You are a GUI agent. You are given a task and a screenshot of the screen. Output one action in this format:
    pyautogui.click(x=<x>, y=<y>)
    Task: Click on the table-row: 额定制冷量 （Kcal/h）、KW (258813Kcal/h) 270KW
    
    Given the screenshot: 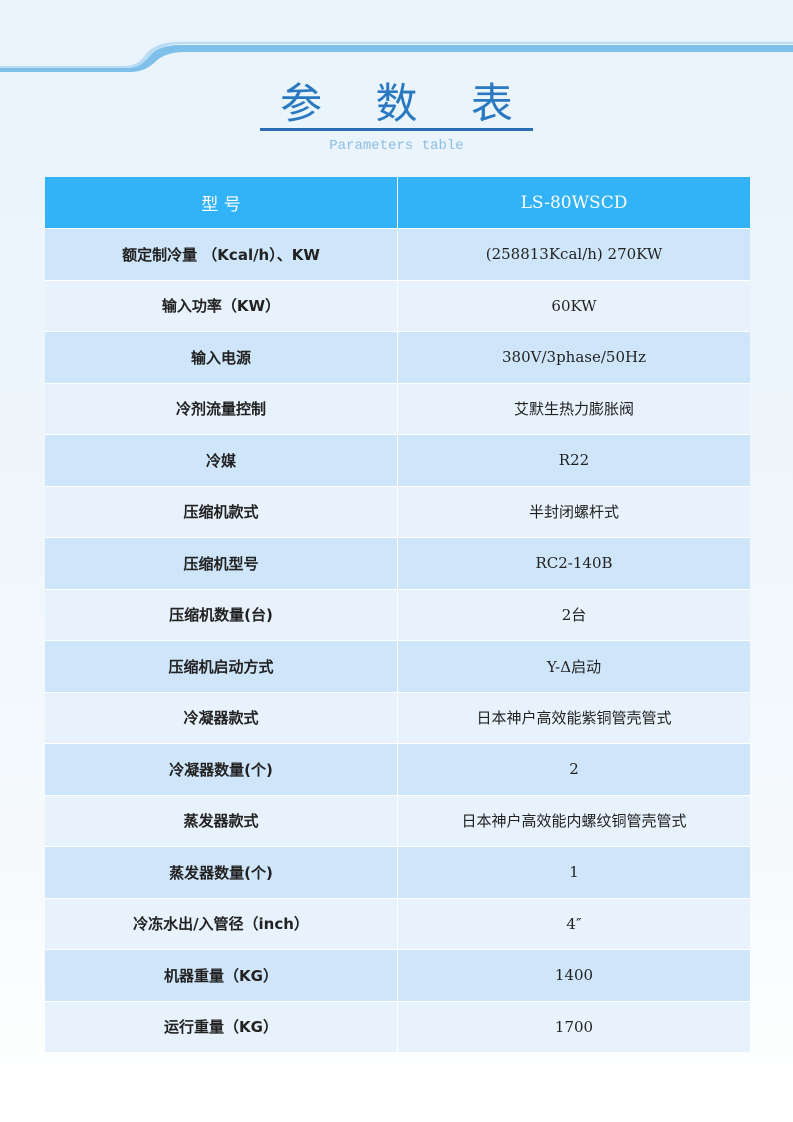 What is the action you would take?
    pyautogui.click(x=397, y=254)
    